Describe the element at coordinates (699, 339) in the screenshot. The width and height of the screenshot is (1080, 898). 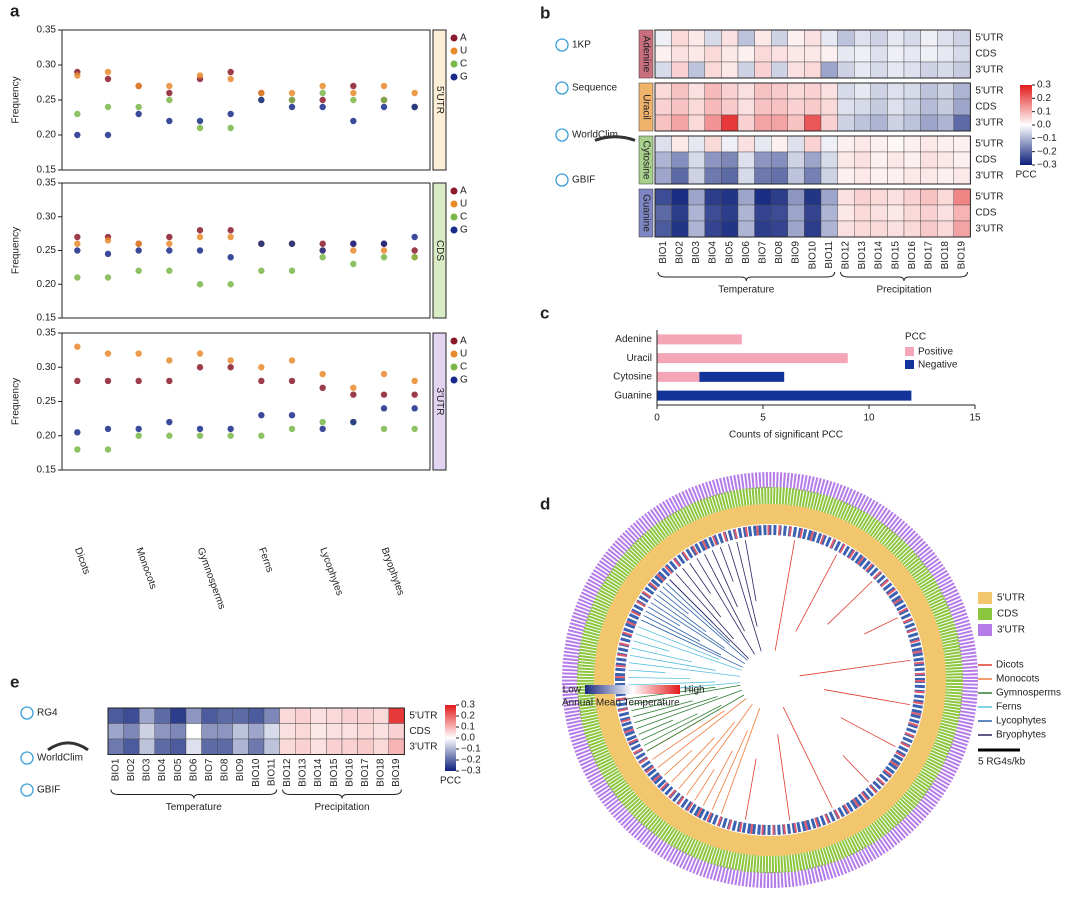
I see `bar-segment` at that location.